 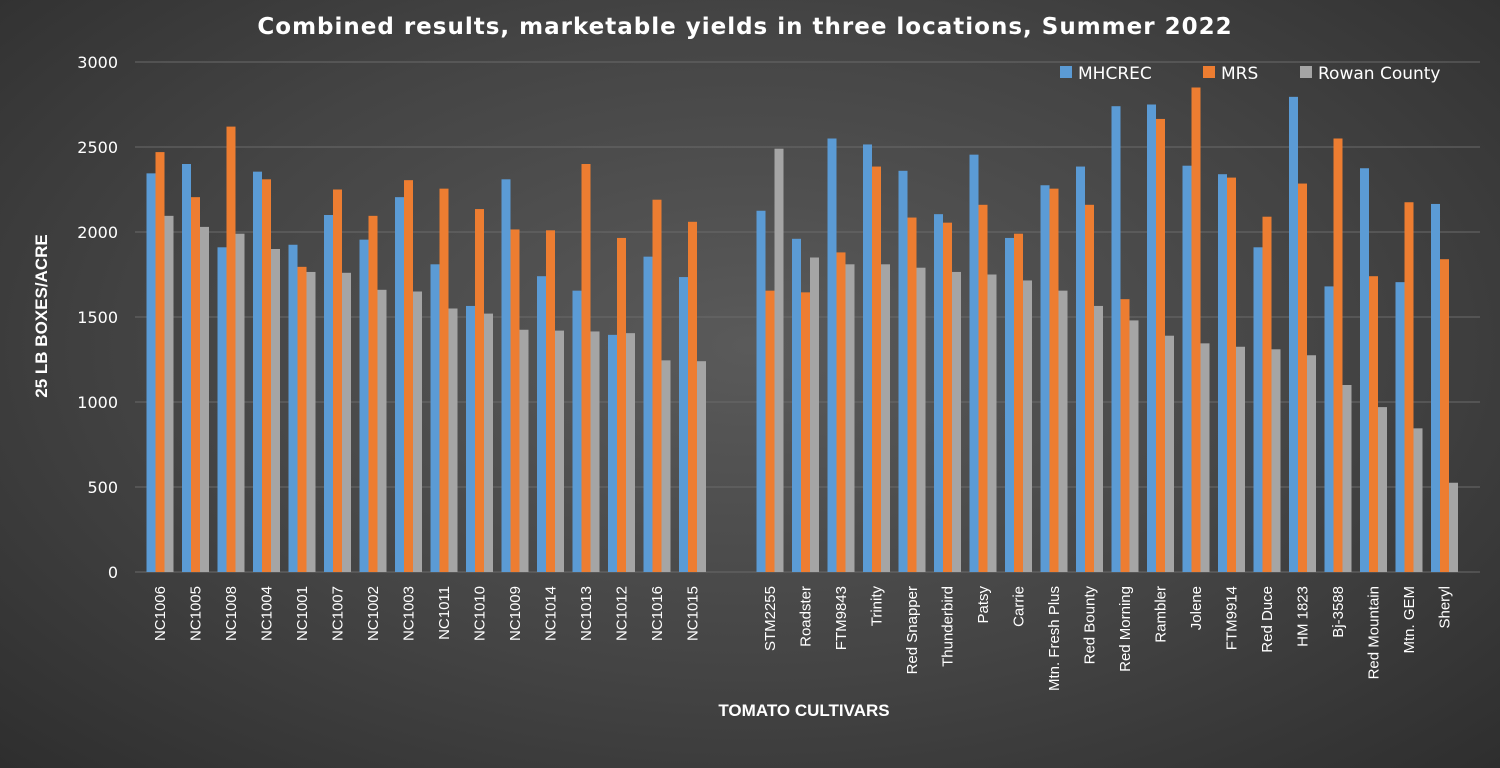 What do you see at coordinates (948, 626) in the screenshot?
I see `x-tick-label: Thunderbird` at bounding box center [948, 626].